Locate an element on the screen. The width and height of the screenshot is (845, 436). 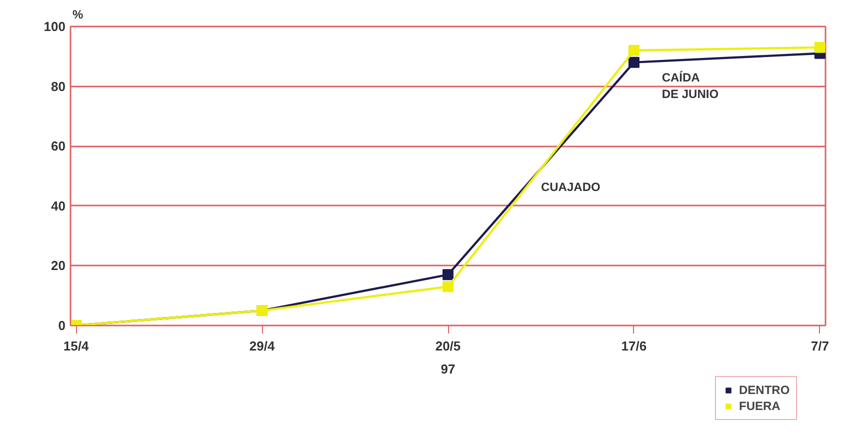
annotation: CUAJADO is located at coordinates (570, 187).